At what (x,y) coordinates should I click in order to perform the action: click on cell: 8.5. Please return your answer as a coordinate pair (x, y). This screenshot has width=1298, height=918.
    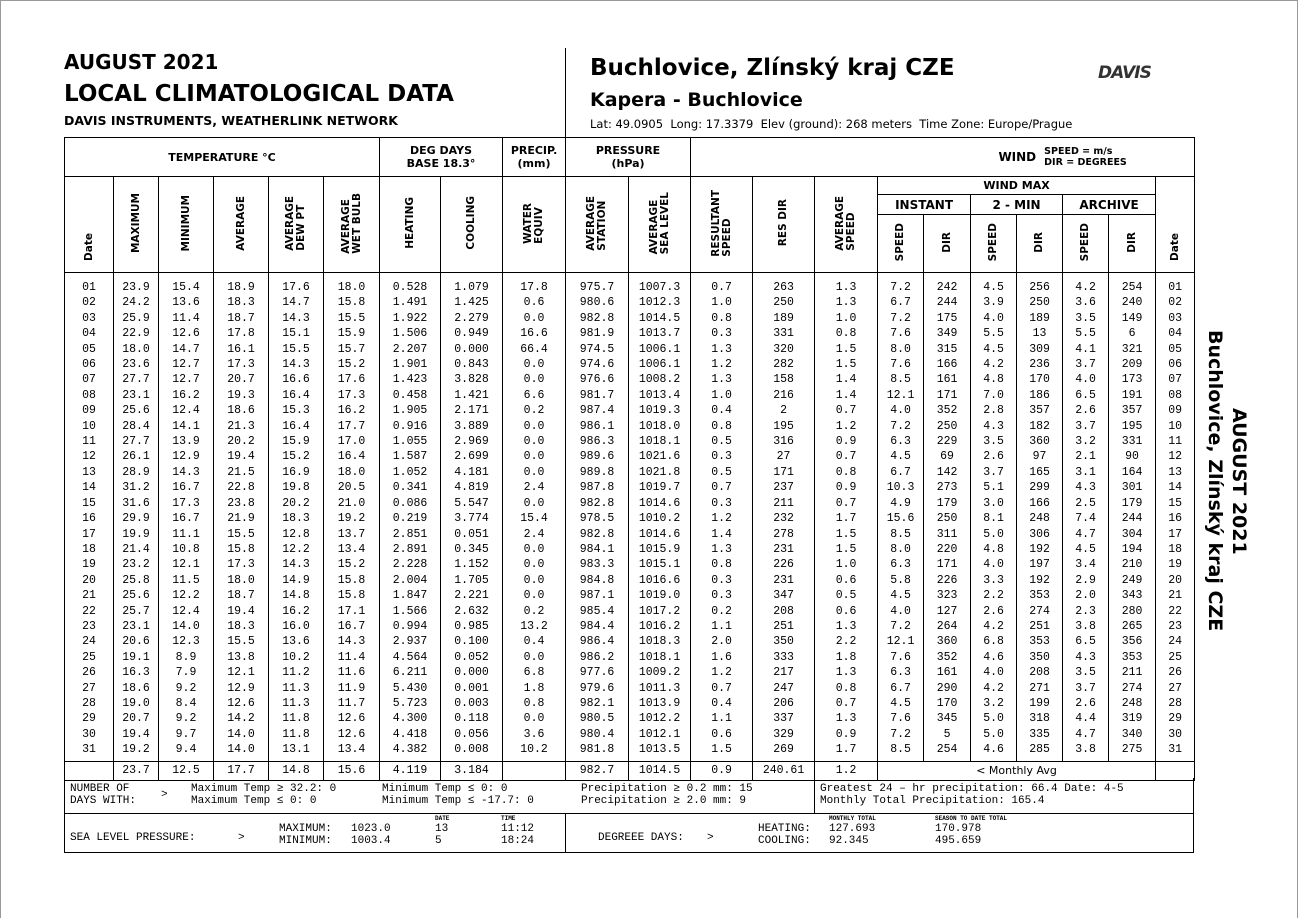
    Looking at the image, I should click on (901, 534).